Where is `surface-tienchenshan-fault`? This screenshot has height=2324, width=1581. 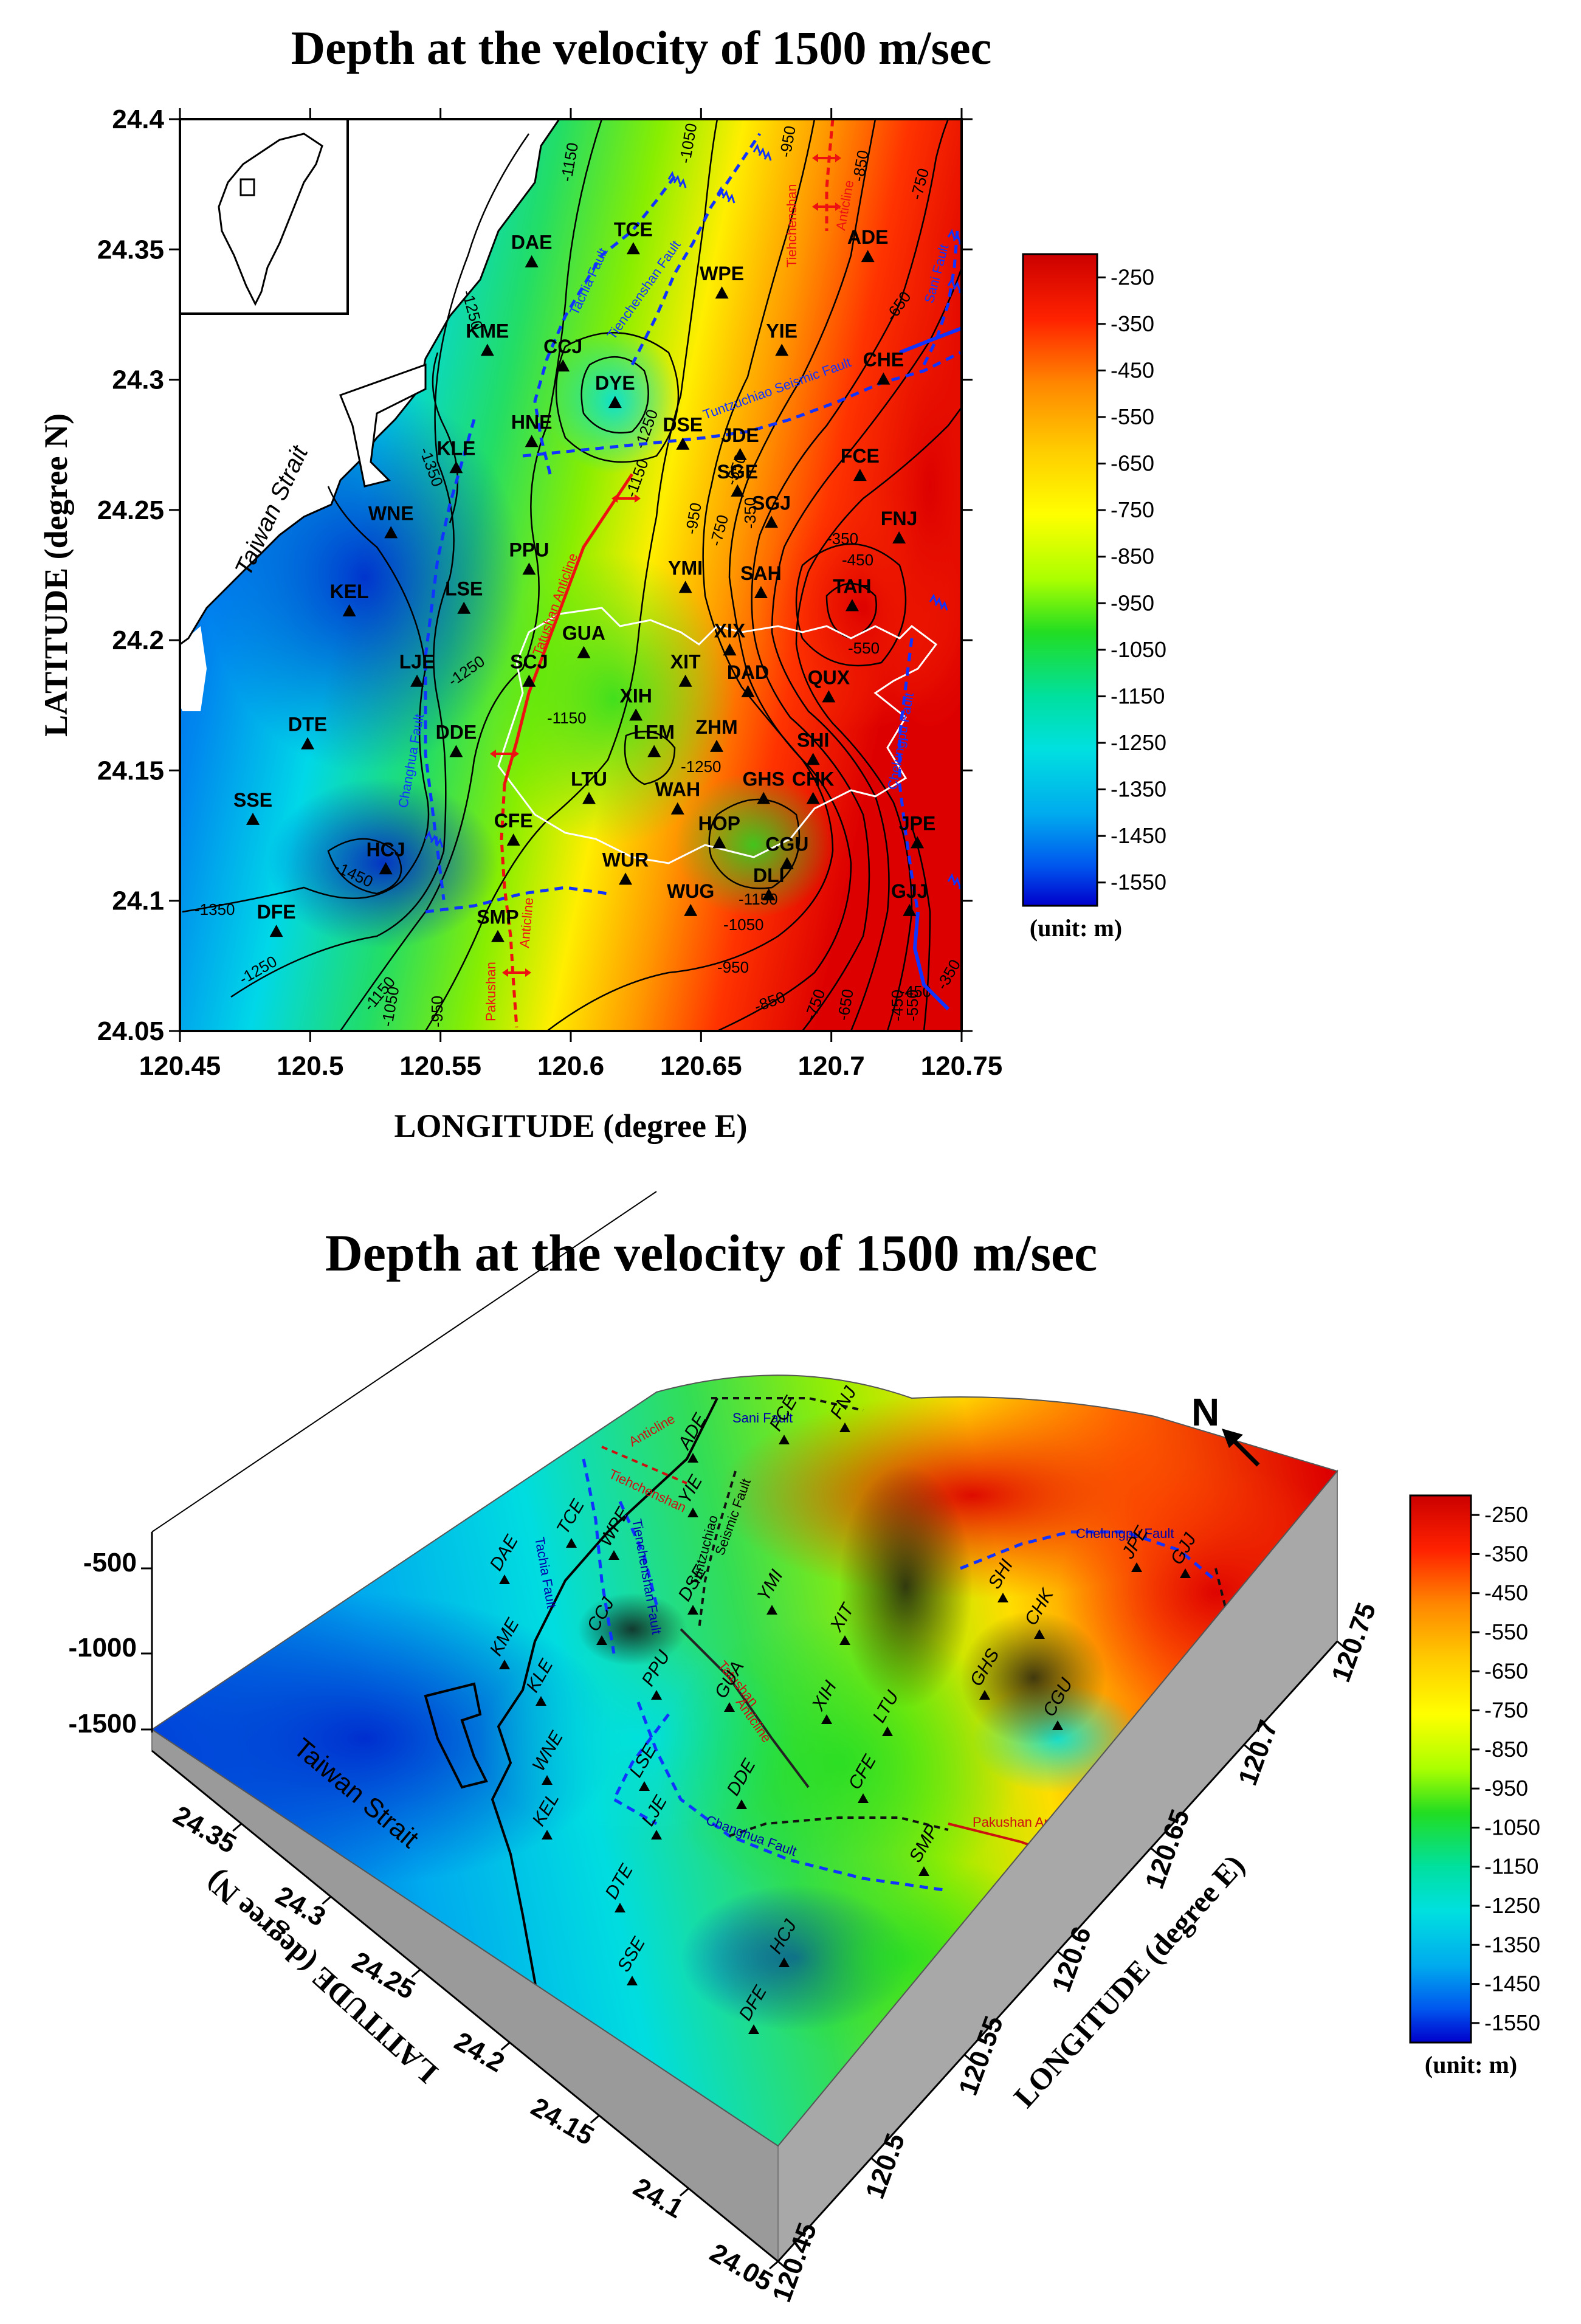 surface-tienchenshan-fault is located at coordinates (638, 1552).